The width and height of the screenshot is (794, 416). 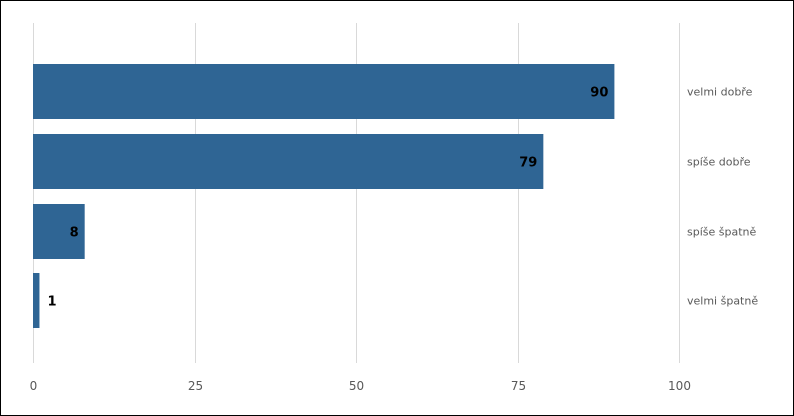 What do you see at coordinates (356, 386) in the screenshot?
I see `x-tick-label-50: 50` at bounding box center [356, 386].